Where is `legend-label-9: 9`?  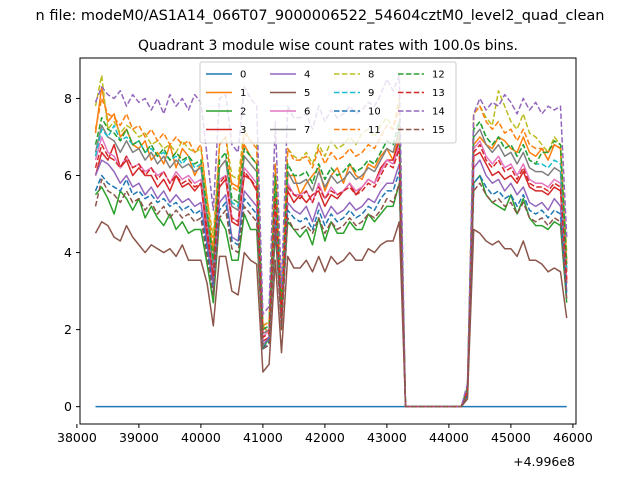
legend-label-9: 9 is located at coordinates (371, 93).